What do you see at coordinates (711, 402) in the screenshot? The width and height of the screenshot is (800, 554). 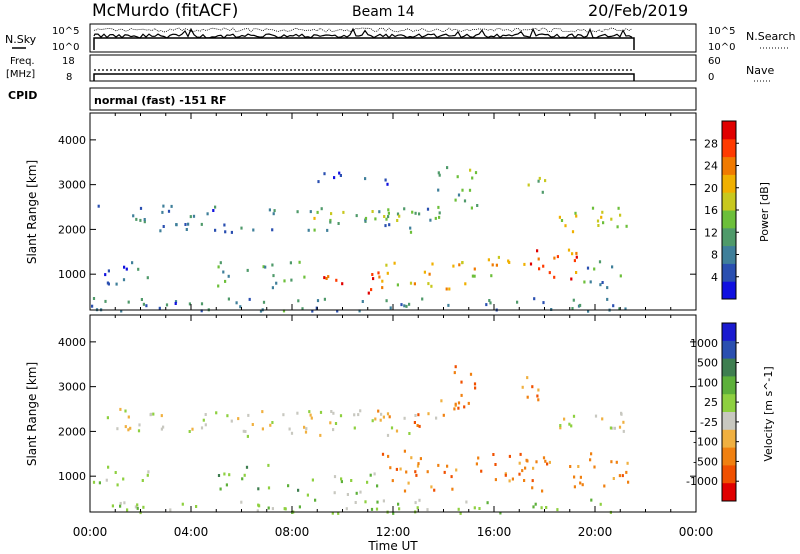 I see `colorbar-tick-label: 25` at bounding box center [711, 402].